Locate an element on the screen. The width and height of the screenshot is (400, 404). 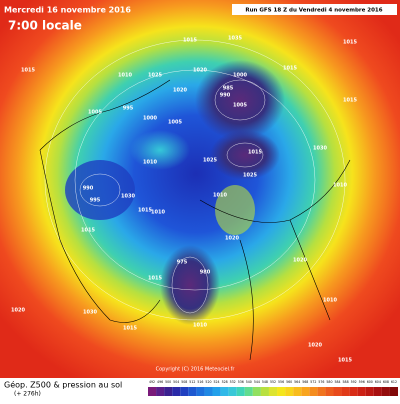
scale-label: 536 is located at coordinates (241, 382).